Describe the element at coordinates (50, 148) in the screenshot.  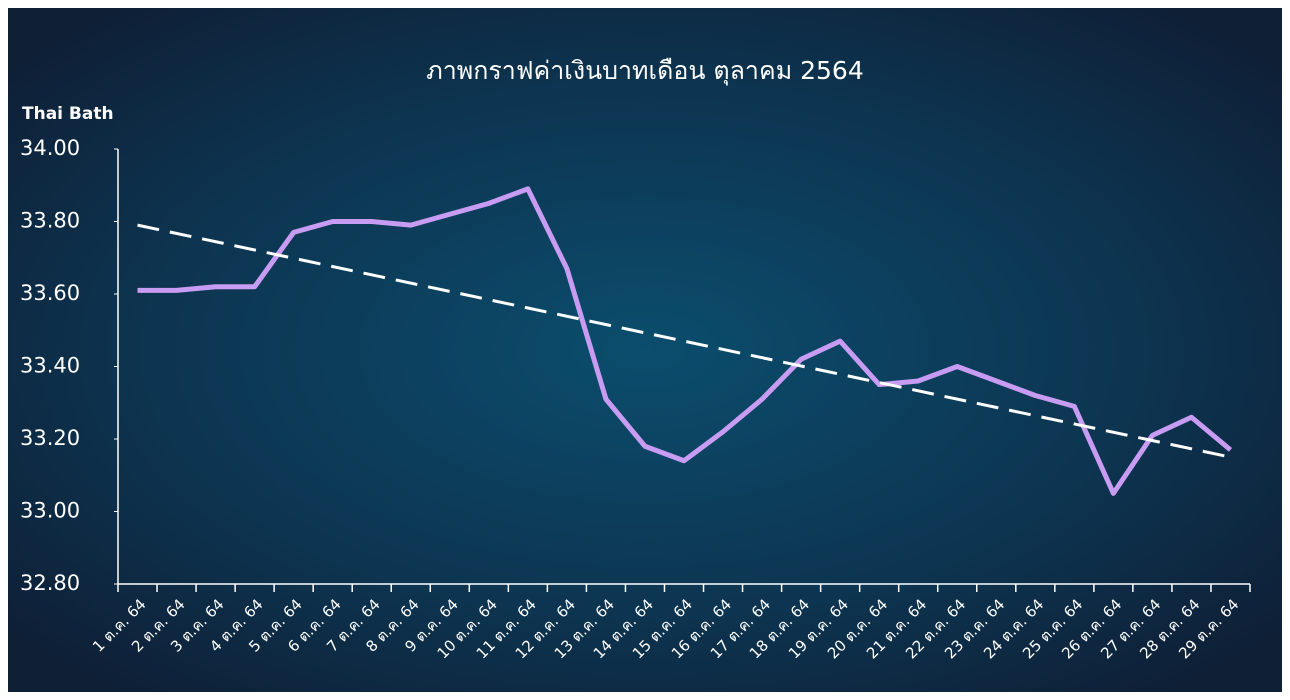
I see `y-tick-label: 34.00` at that location.